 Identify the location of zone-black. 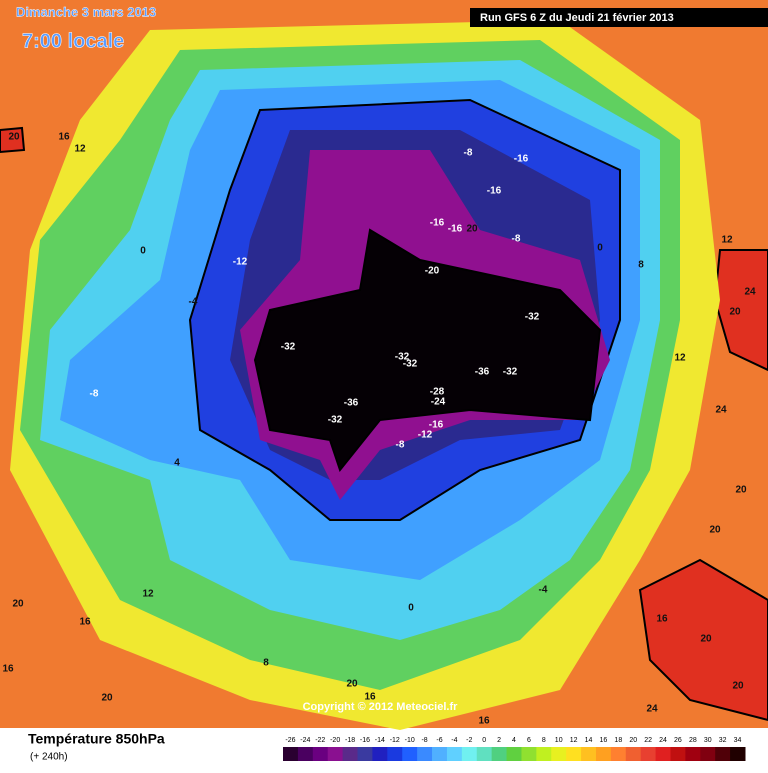
(427, 350).